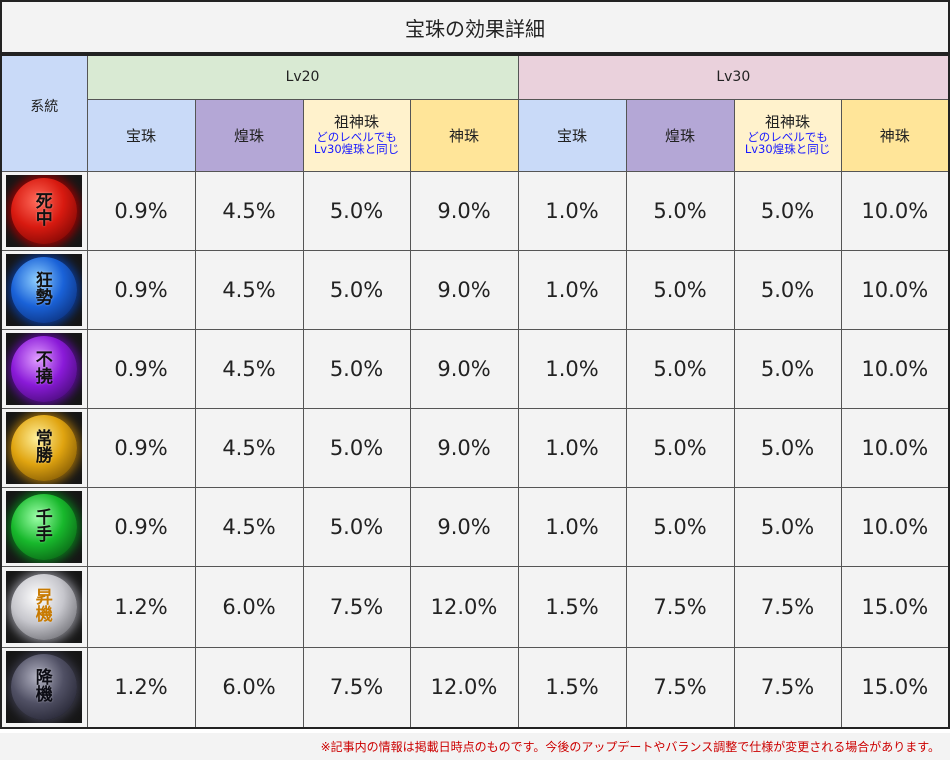 This screenshot has width=950, height=760. I want to click on orb-icon-cell: 昇機, so click(44, 606).